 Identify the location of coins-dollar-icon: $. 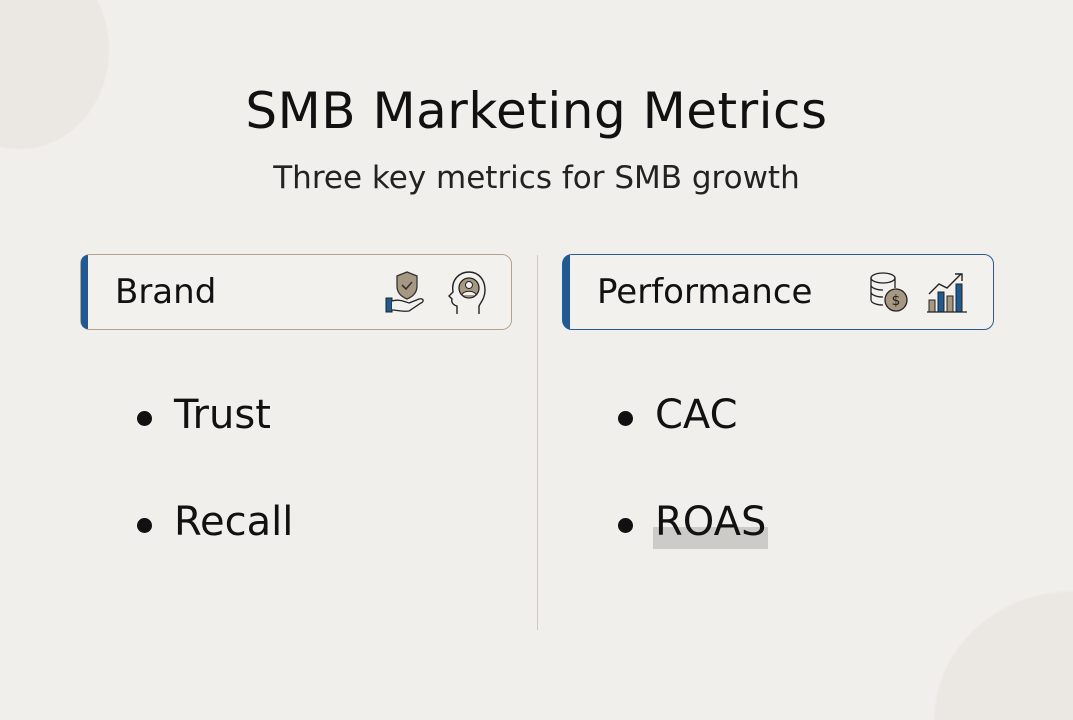
(889, 292).